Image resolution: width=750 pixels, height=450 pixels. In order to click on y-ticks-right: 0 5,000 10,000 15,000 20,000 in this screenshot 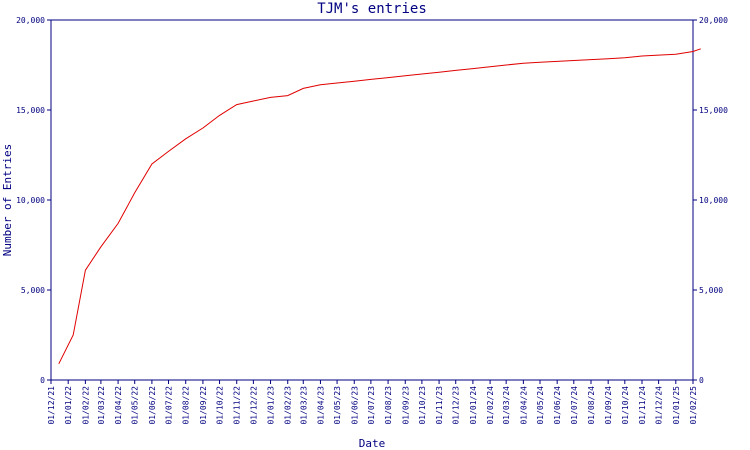, I will do `click(710, 200)`.